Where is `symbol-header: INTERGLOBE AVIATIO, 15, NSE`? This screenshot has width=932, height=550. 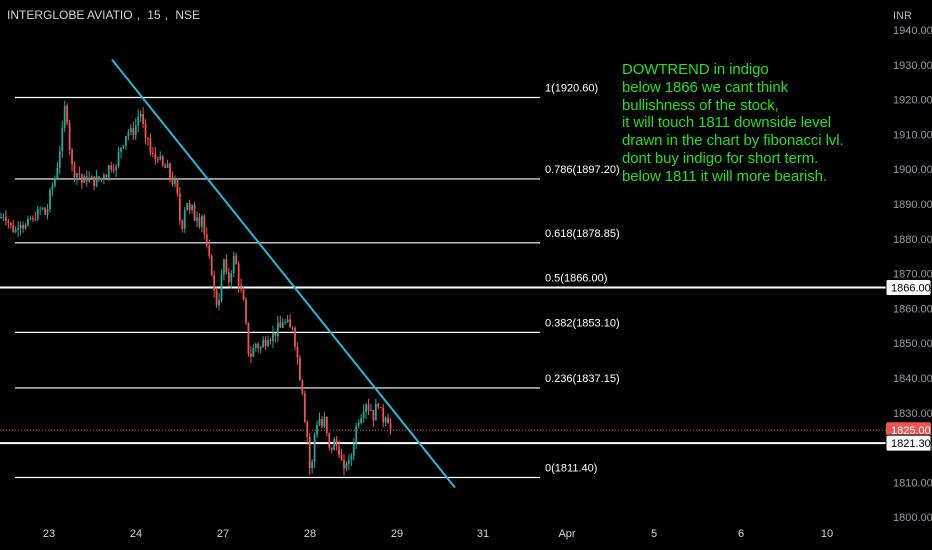 symbol-header: INTERGLOBE AVIATIO, 15, NSE is located at coordinates (105, 15).